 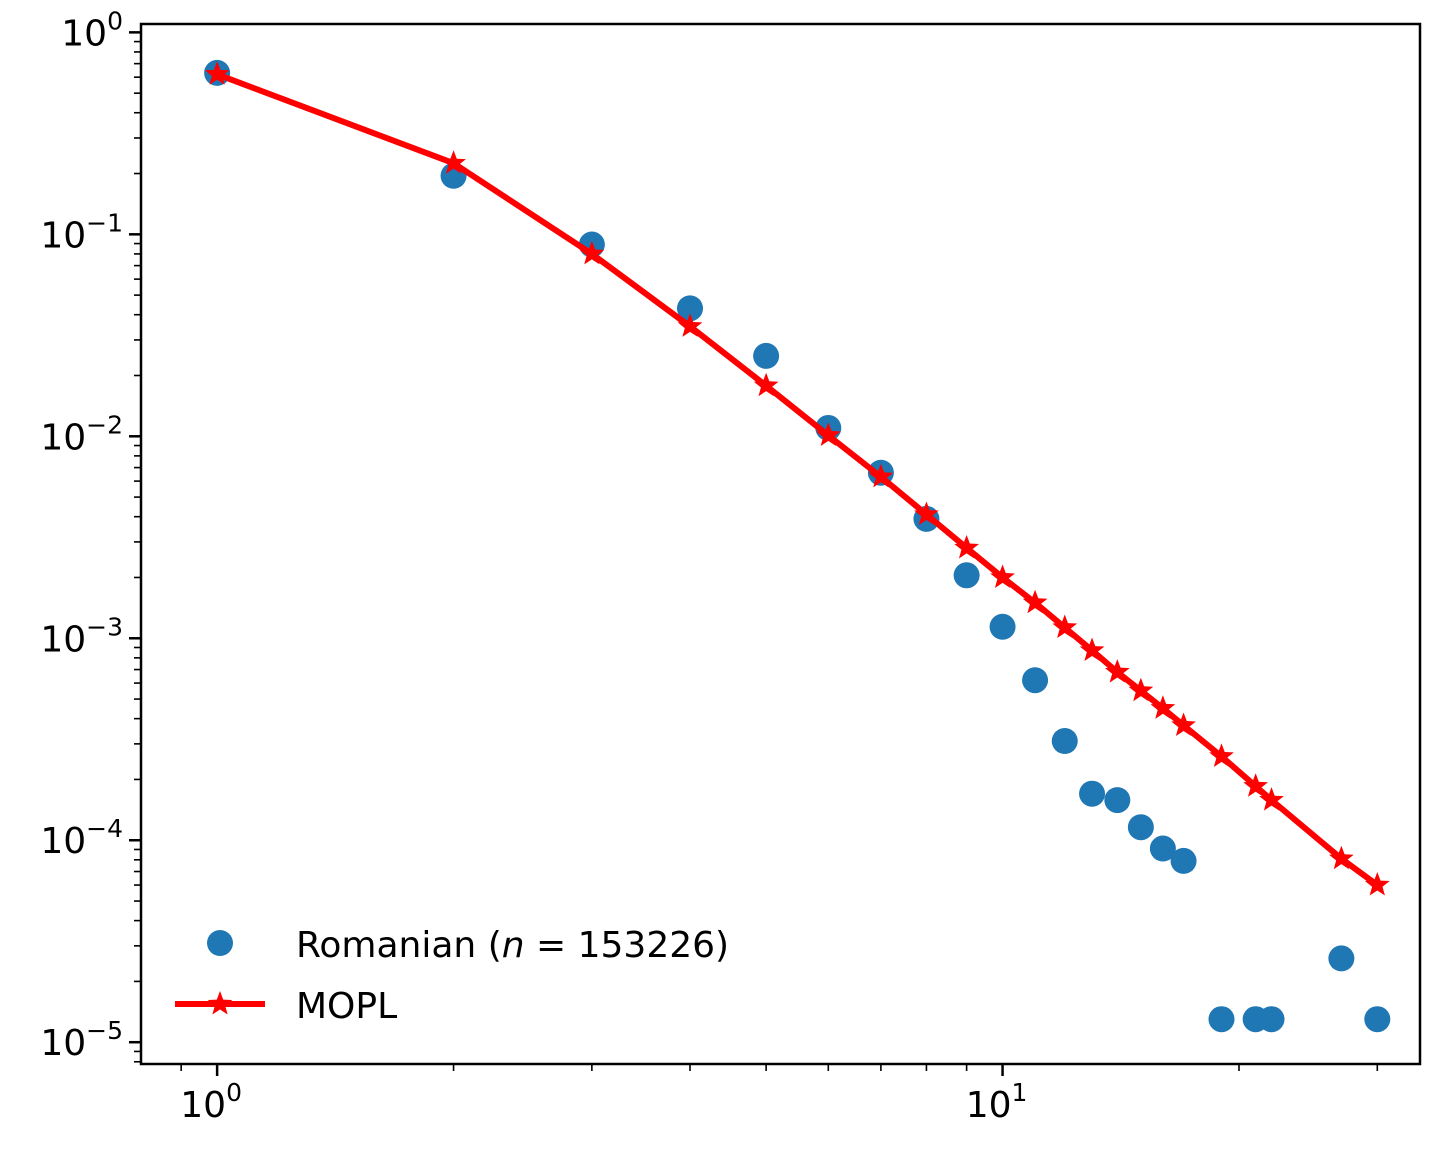 I want to click on legend-entry-romanian: Romanian (n = 153226), so click(x=468, y=945).